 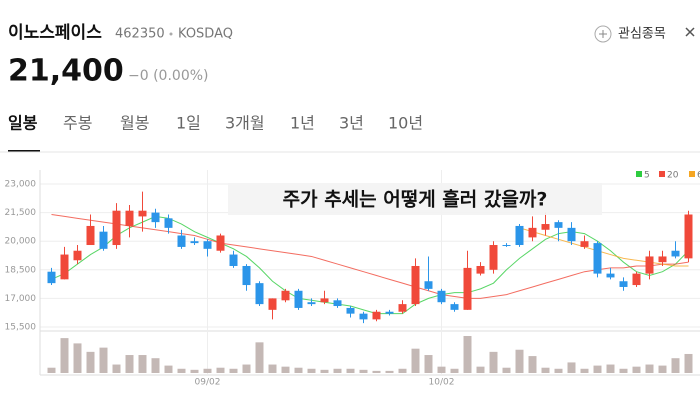 What do you see at coordinates (442, 383) in the screenshot?
I see `x-tick-label: 10/02` at bounding box center [442, 383].